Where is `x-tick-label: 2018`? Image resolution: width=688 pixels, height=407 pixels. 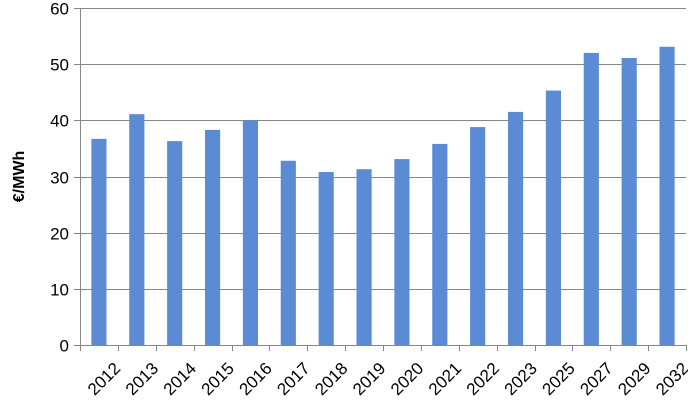
x-tick-label: 2018 is located at coordinates (331, 379).